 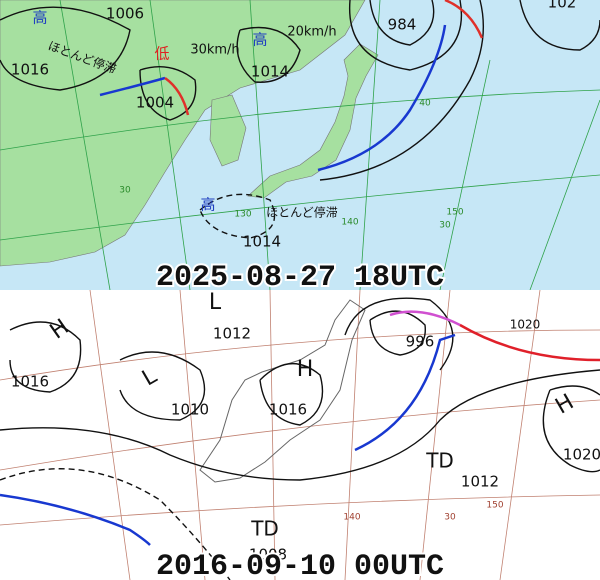 I want to click on speed: 30km/h, so click(x=214, y=50).